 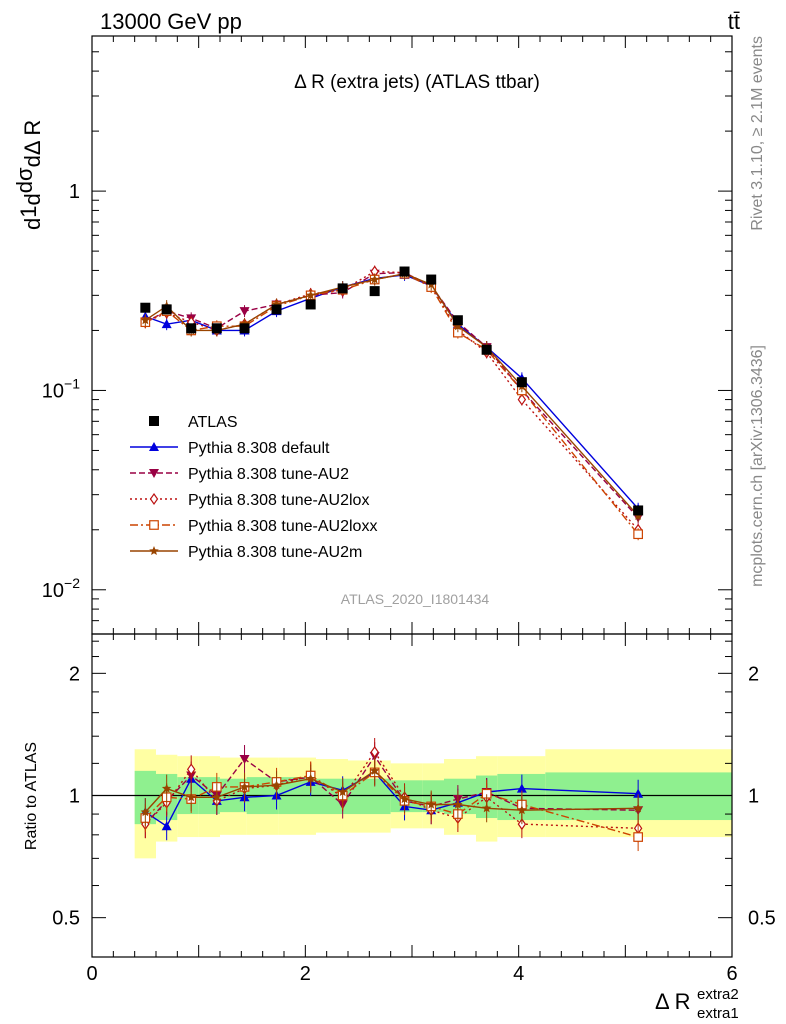 I want to click on y-tick-label-1: 10⁻¹, so click(x=61, y=388).